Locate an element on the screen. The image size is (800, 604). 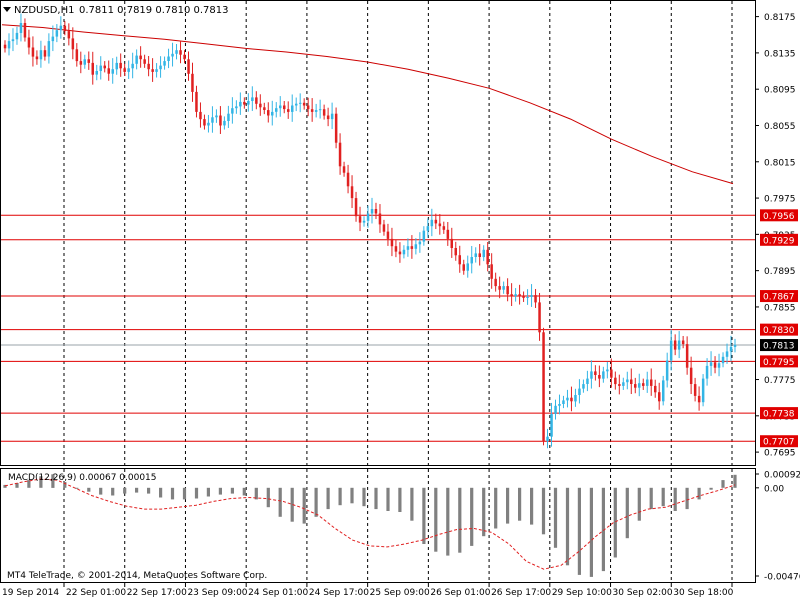
time-tick-label: 30 Sep 18:00 is located at coordinates (703, 593).